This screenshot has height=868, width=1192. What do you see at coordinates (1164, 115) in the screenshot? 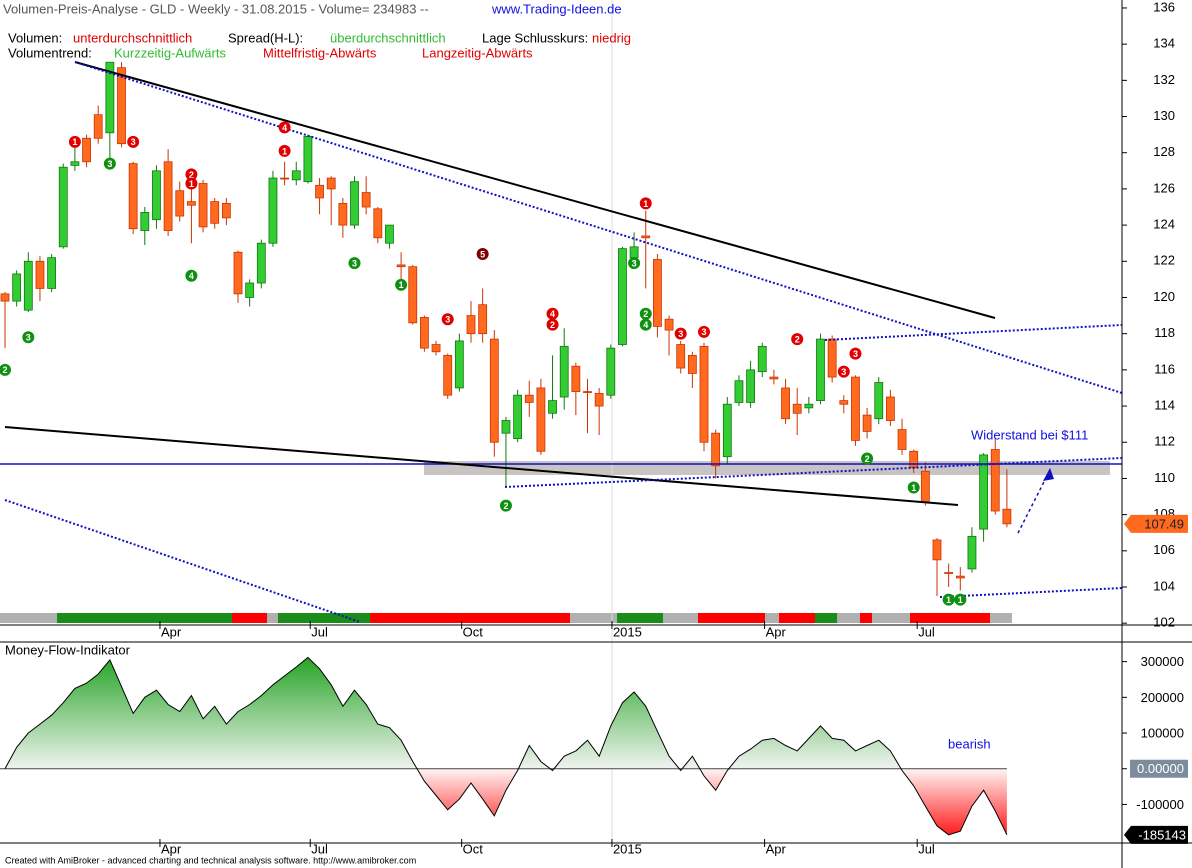
I see `y-tick-label: 130` at bounding box center [1164, 115].